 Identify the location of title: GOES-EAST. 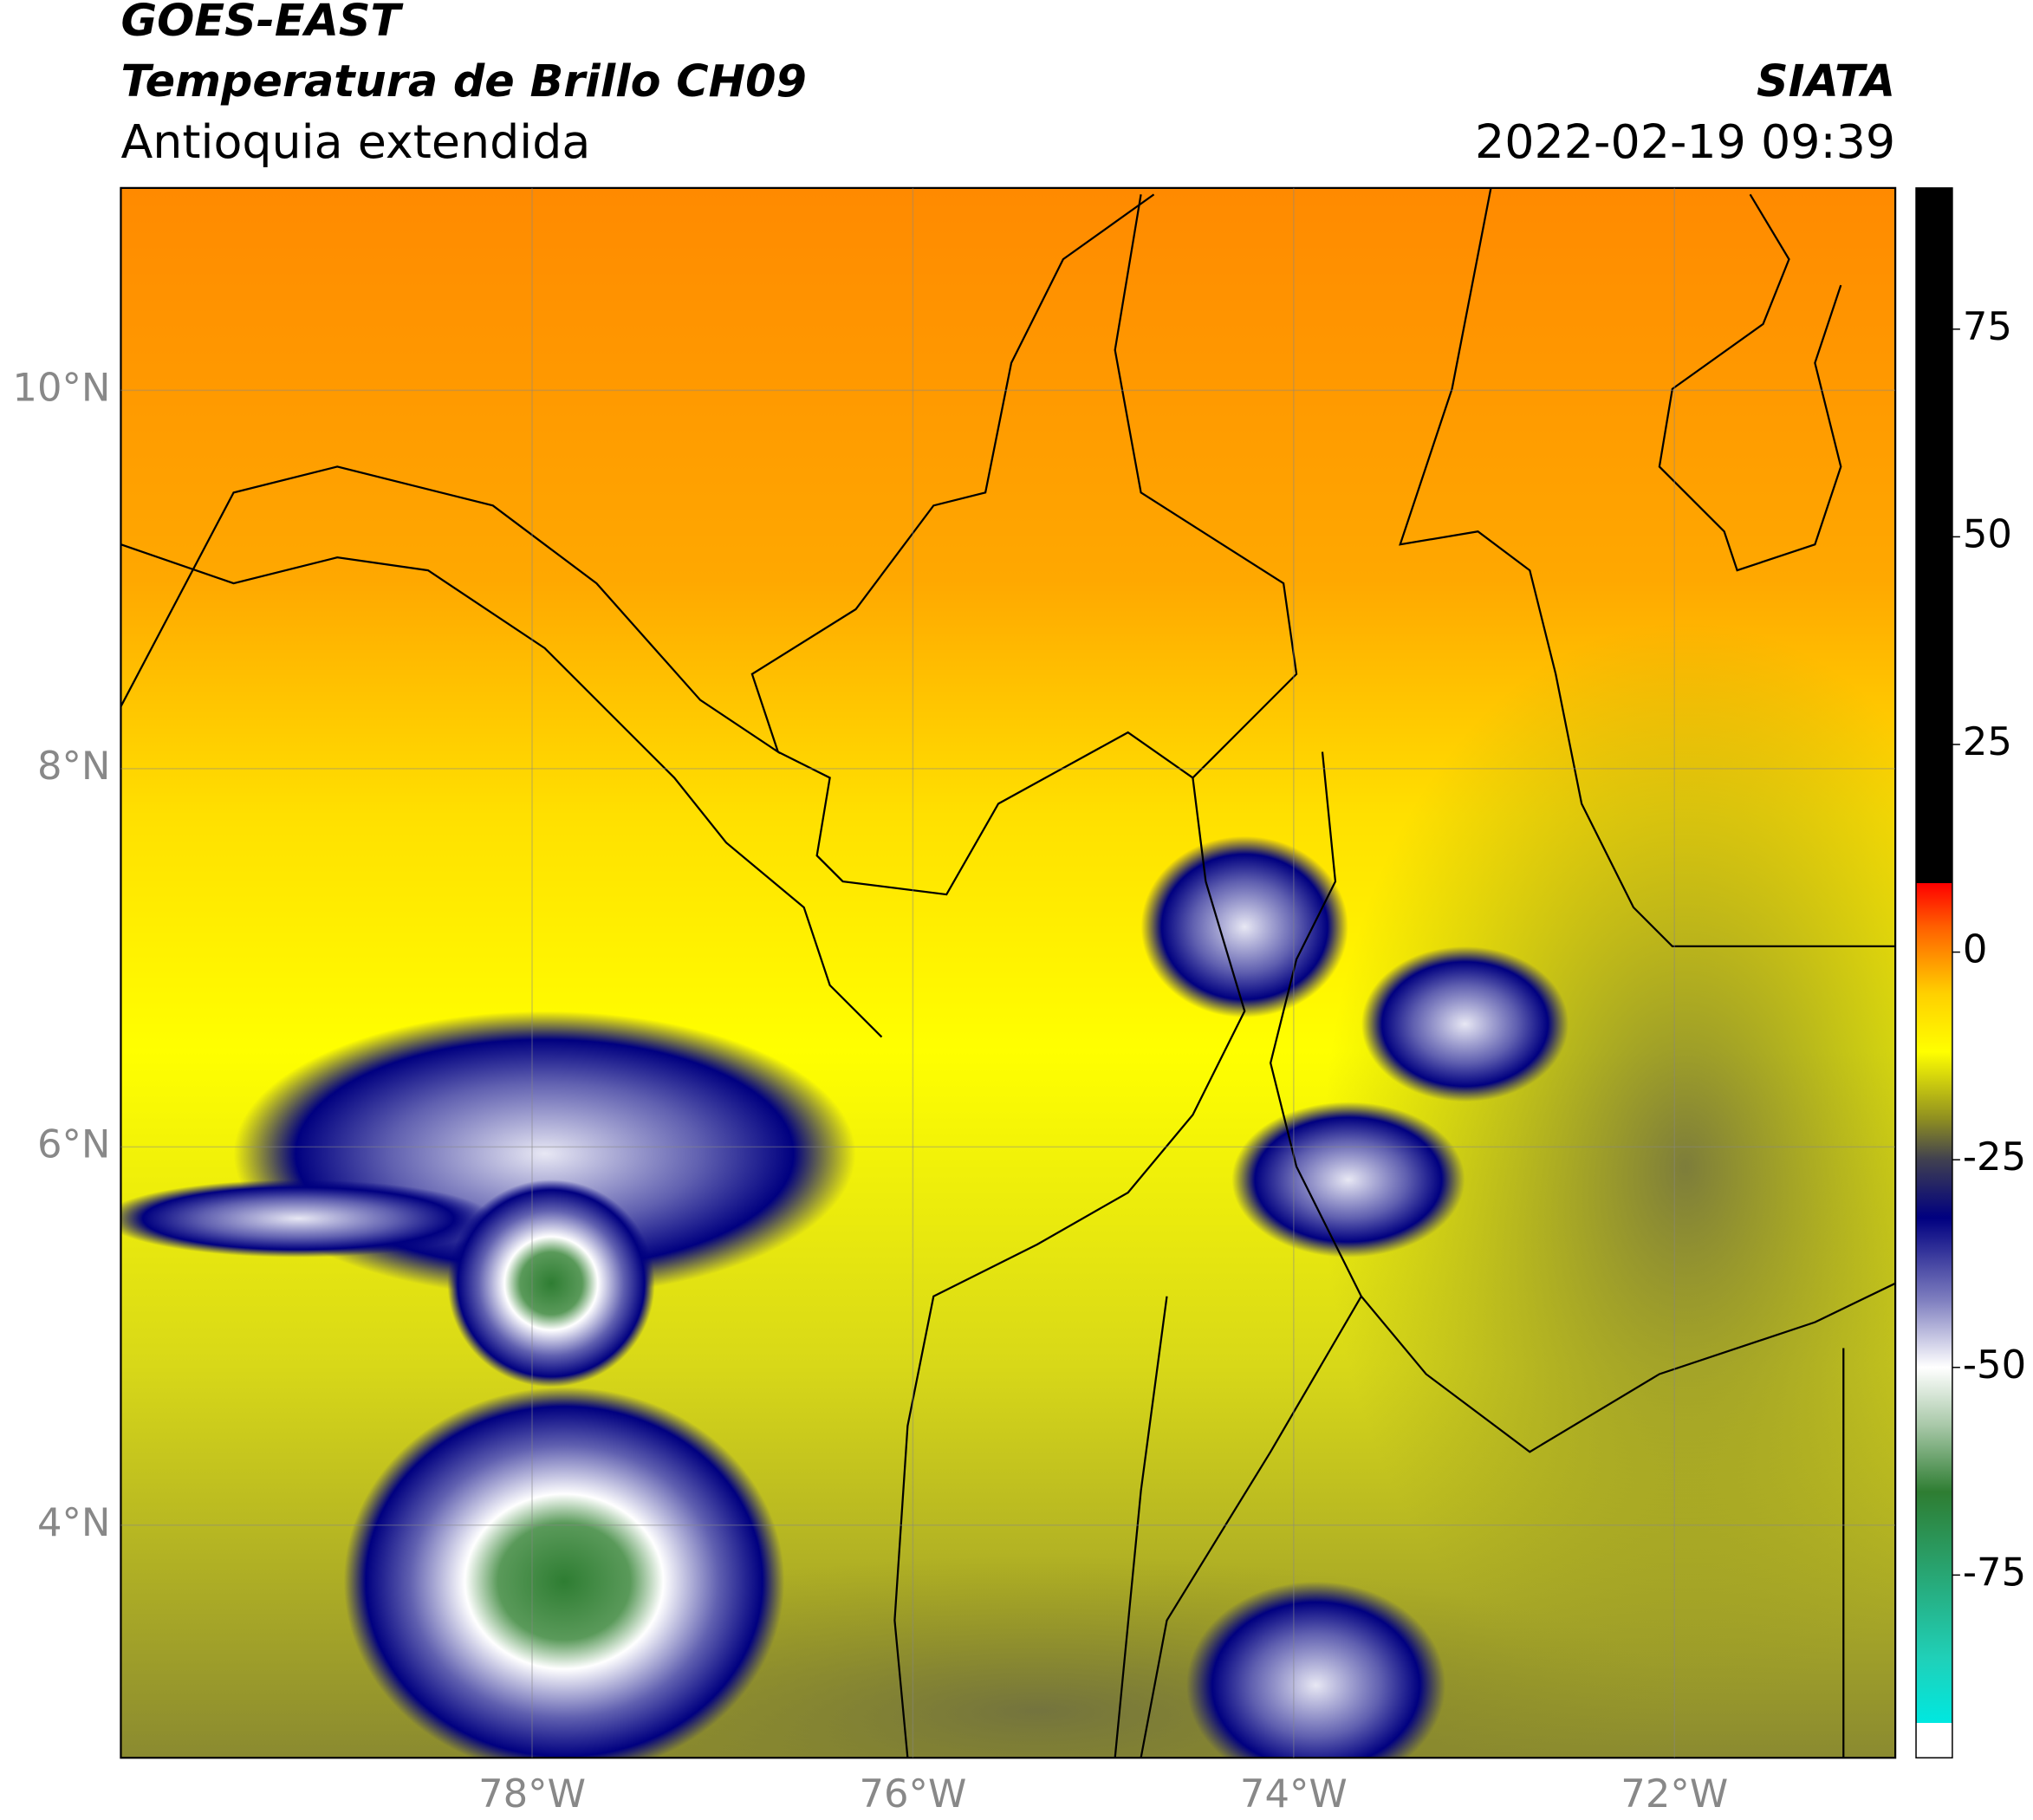
(262, 23).